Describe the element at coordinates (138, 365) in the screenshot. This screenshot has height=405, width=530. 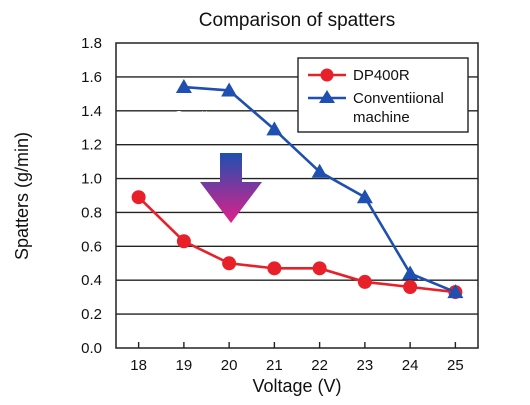
I see `x-tick-label: 18` at that location.